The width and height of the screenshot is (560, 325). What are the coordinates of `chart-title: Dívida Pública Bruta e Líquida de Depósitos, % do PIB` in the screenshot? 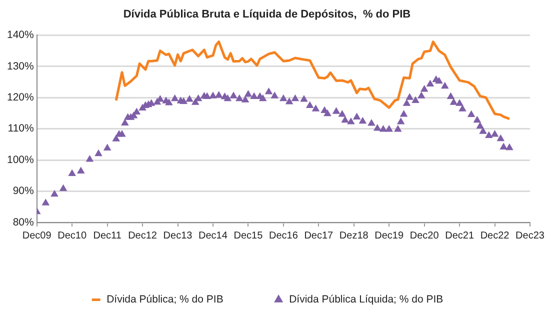 It's located at (267, 14).